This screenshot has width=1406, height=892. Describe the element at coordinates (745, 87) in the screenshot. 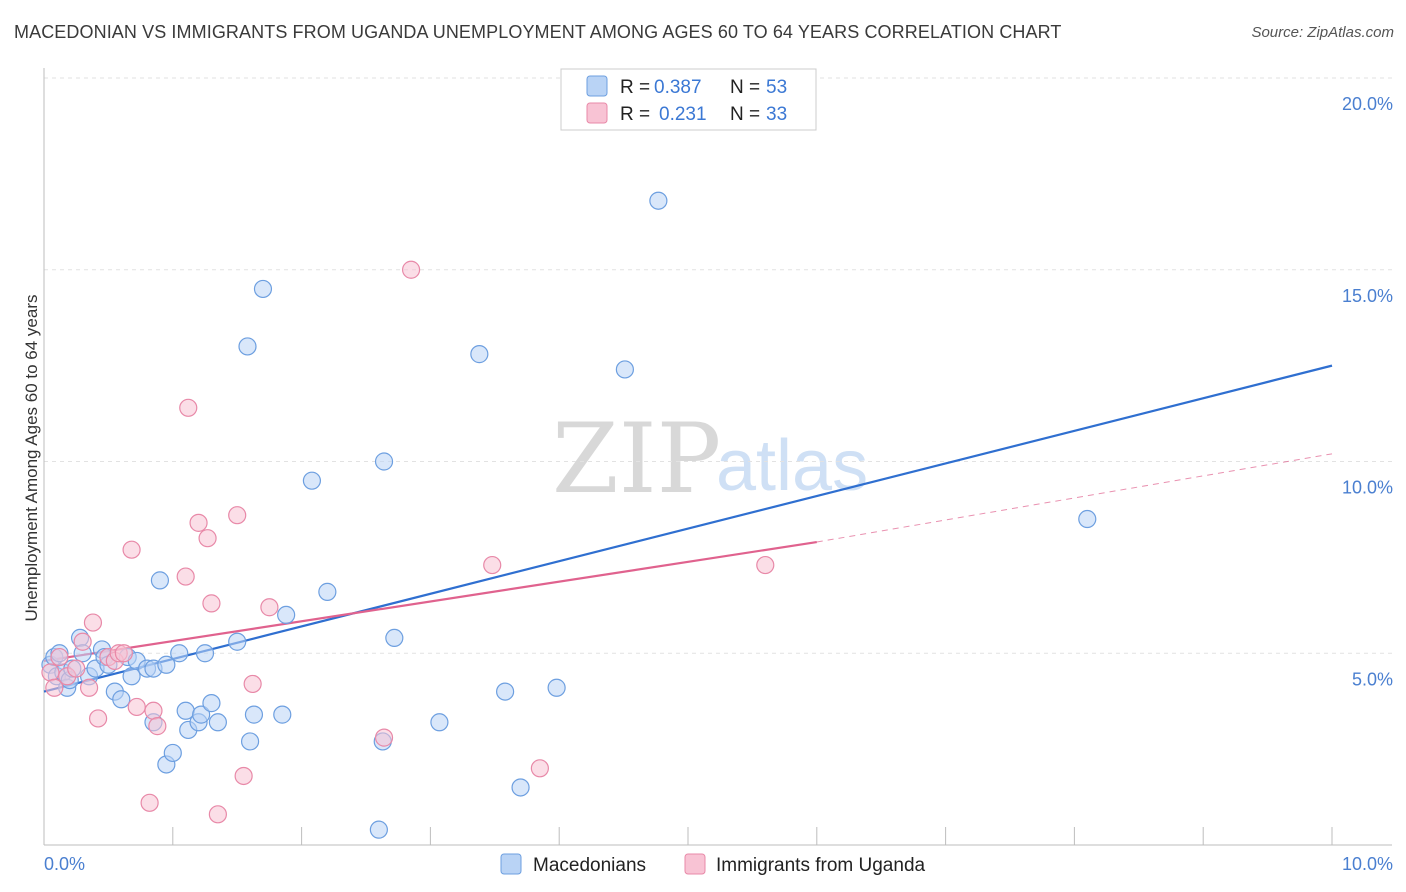

I see `legend-n-label-1: N =` at that location.